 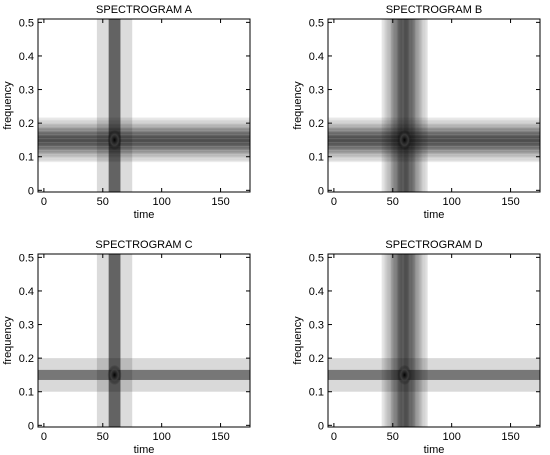 I want to click on chart-title: SPECTROGRAM A, so click(x=144, y=10).